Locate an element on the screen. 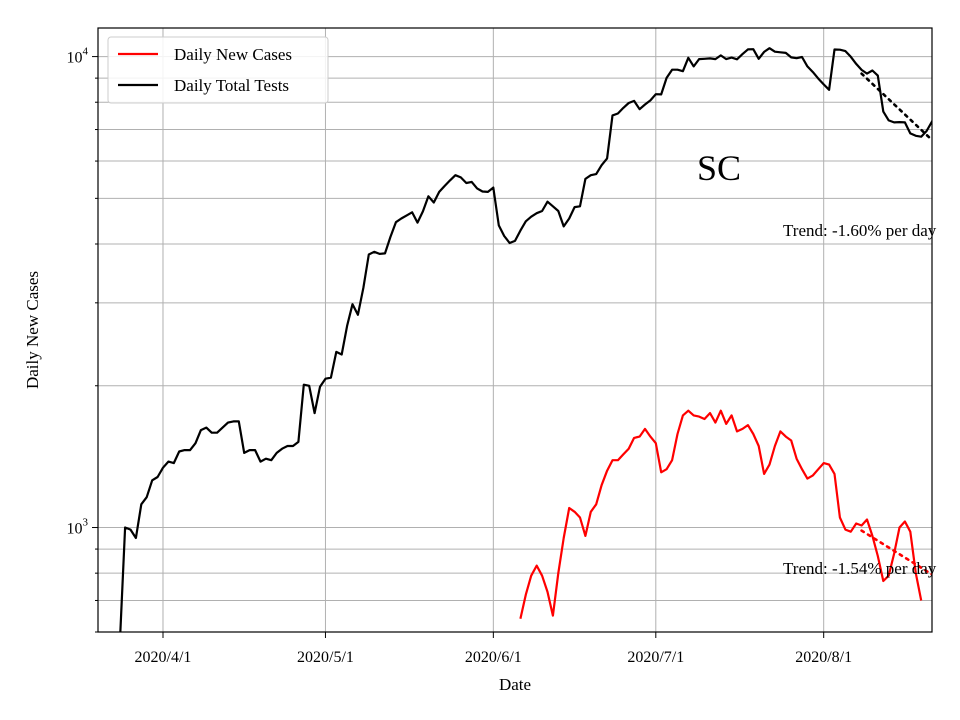  x-tick-label: 2020/6/1 is located at coordinates (493, 657).